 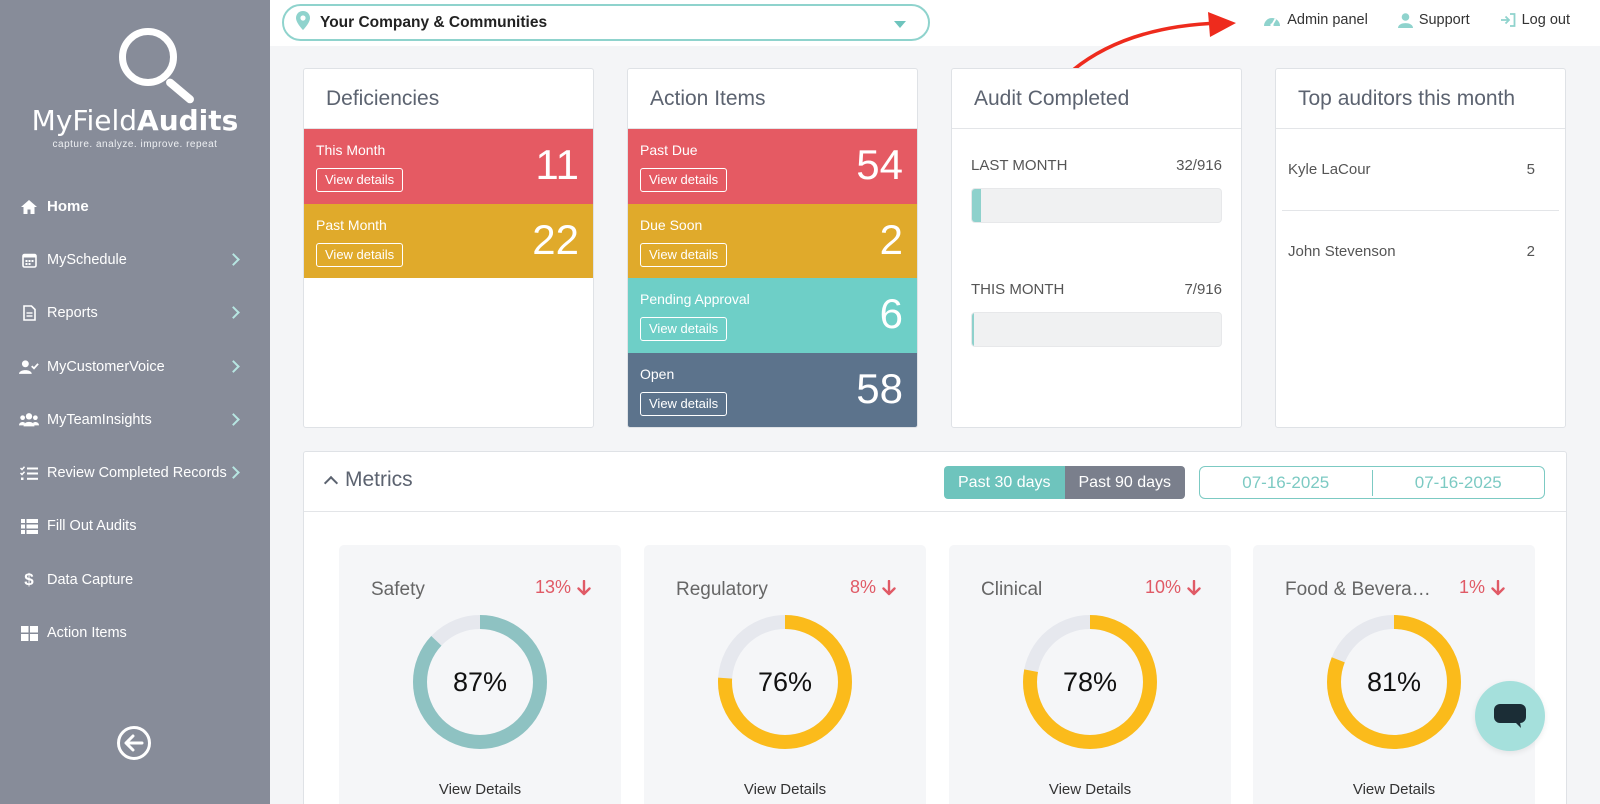 What do you see at coordinates (1004, 482) in the screenshot?
I see `past-30-days-button: Past 30 days` at bounding box center [1004, 482].